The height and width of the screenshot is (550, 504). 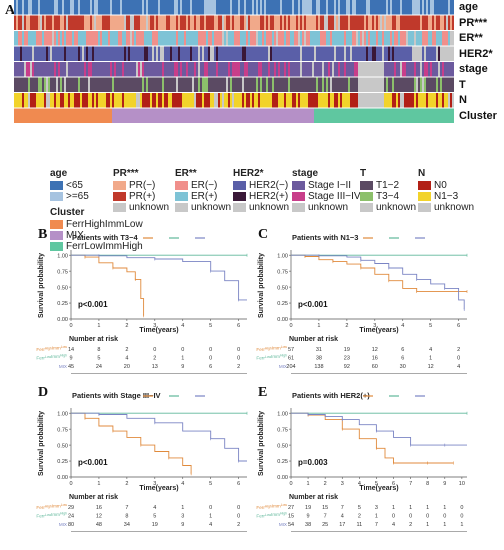 What do you see at coordinates (284, 347) in the screenshot?
I see `risk-label-sup: Low` at bounding box center [284, 347].